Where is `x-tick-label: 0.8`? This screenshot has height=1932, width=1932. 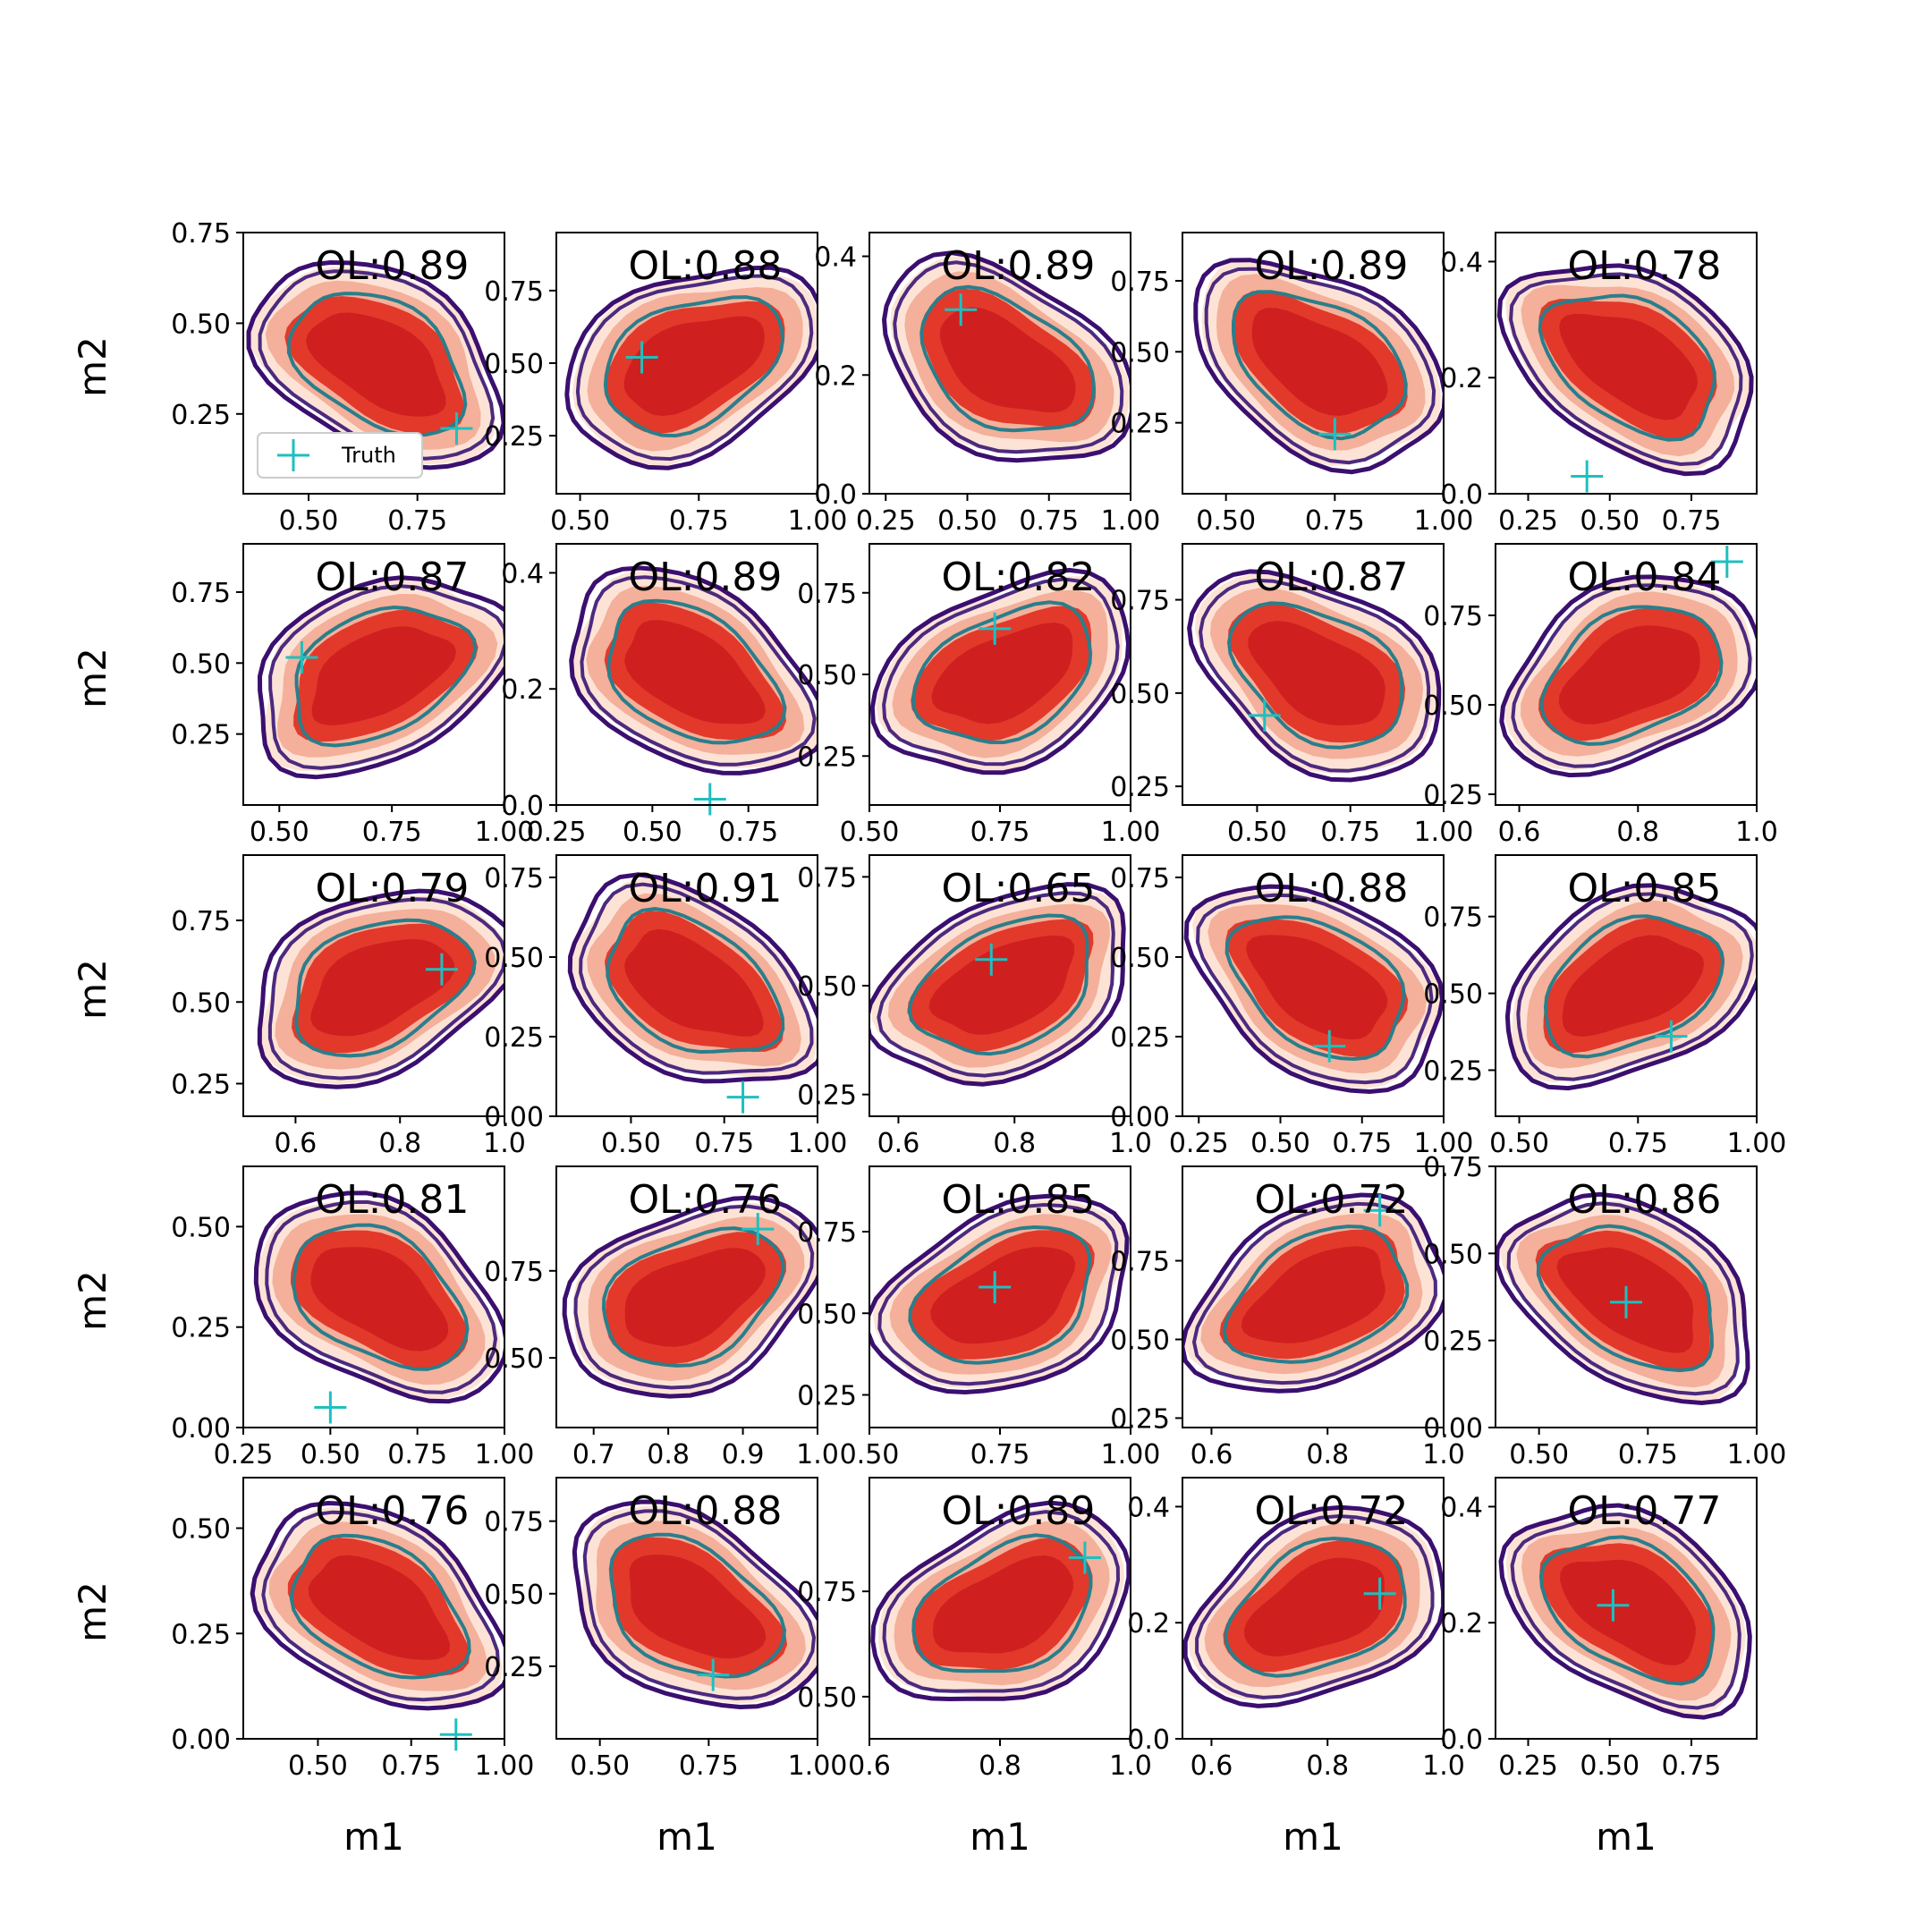 x-tick-label: 0.8 is located at coordinates (399, 1143).